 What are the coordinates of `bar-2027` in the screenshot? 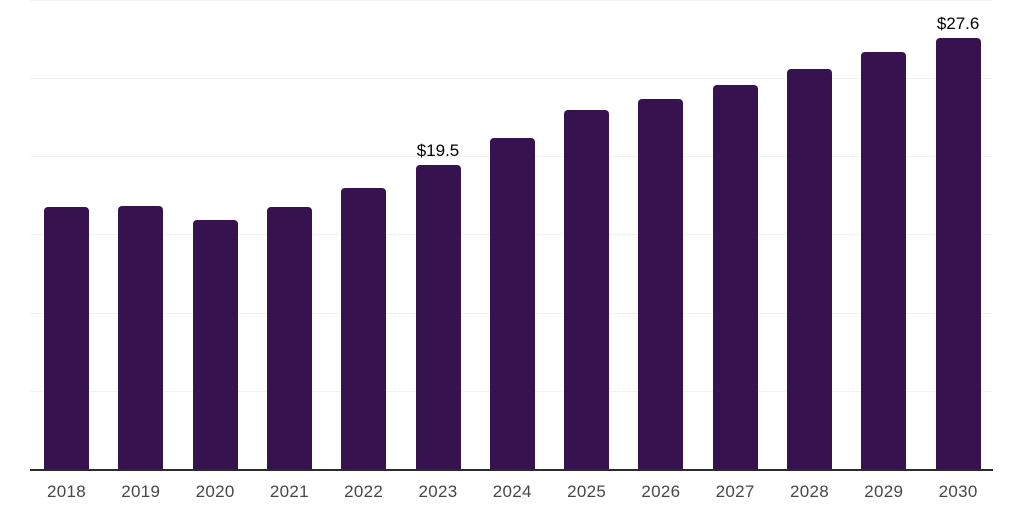 It's located at (735, 277).